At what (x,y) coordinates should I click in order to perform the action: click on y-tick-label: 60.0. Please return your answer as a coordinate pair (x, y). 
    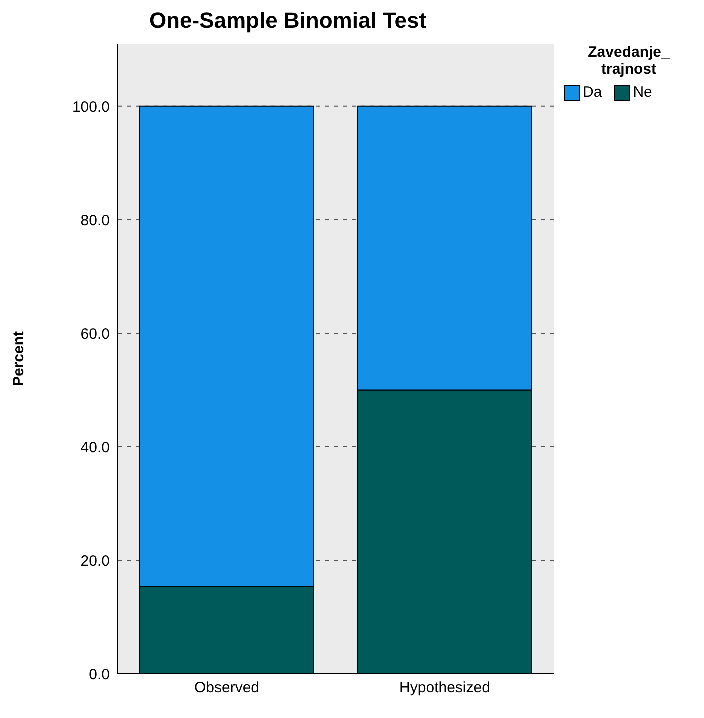
    Looking at the image, I should click on (95, 334).